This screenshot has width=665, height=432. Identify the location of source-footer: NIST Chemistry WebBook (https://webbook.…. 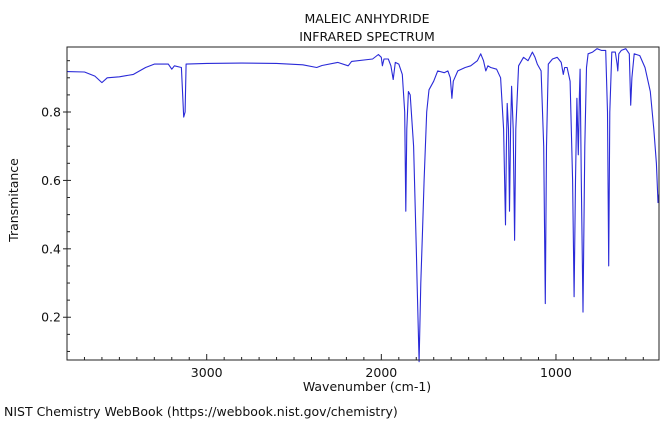
(201, 411).